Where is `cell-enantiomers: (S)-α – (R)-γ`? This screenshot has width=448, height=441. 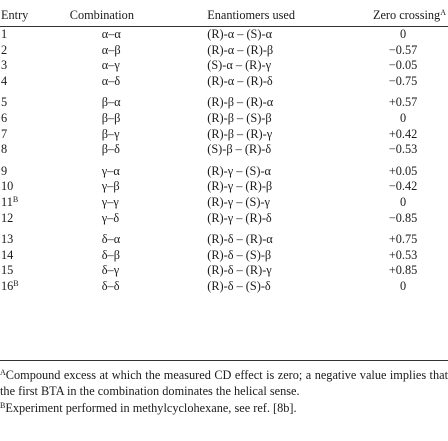
cell-enantiomers: (S)-α – (R)-γ is located at coordinates (239, 65).